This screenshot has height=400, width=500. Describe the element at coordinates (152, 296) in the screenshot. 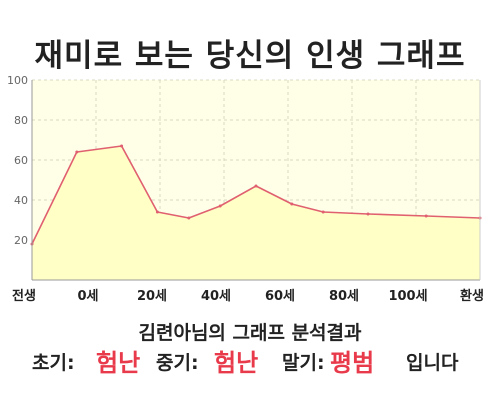

I see `x-tick-label: 20세` at that location.